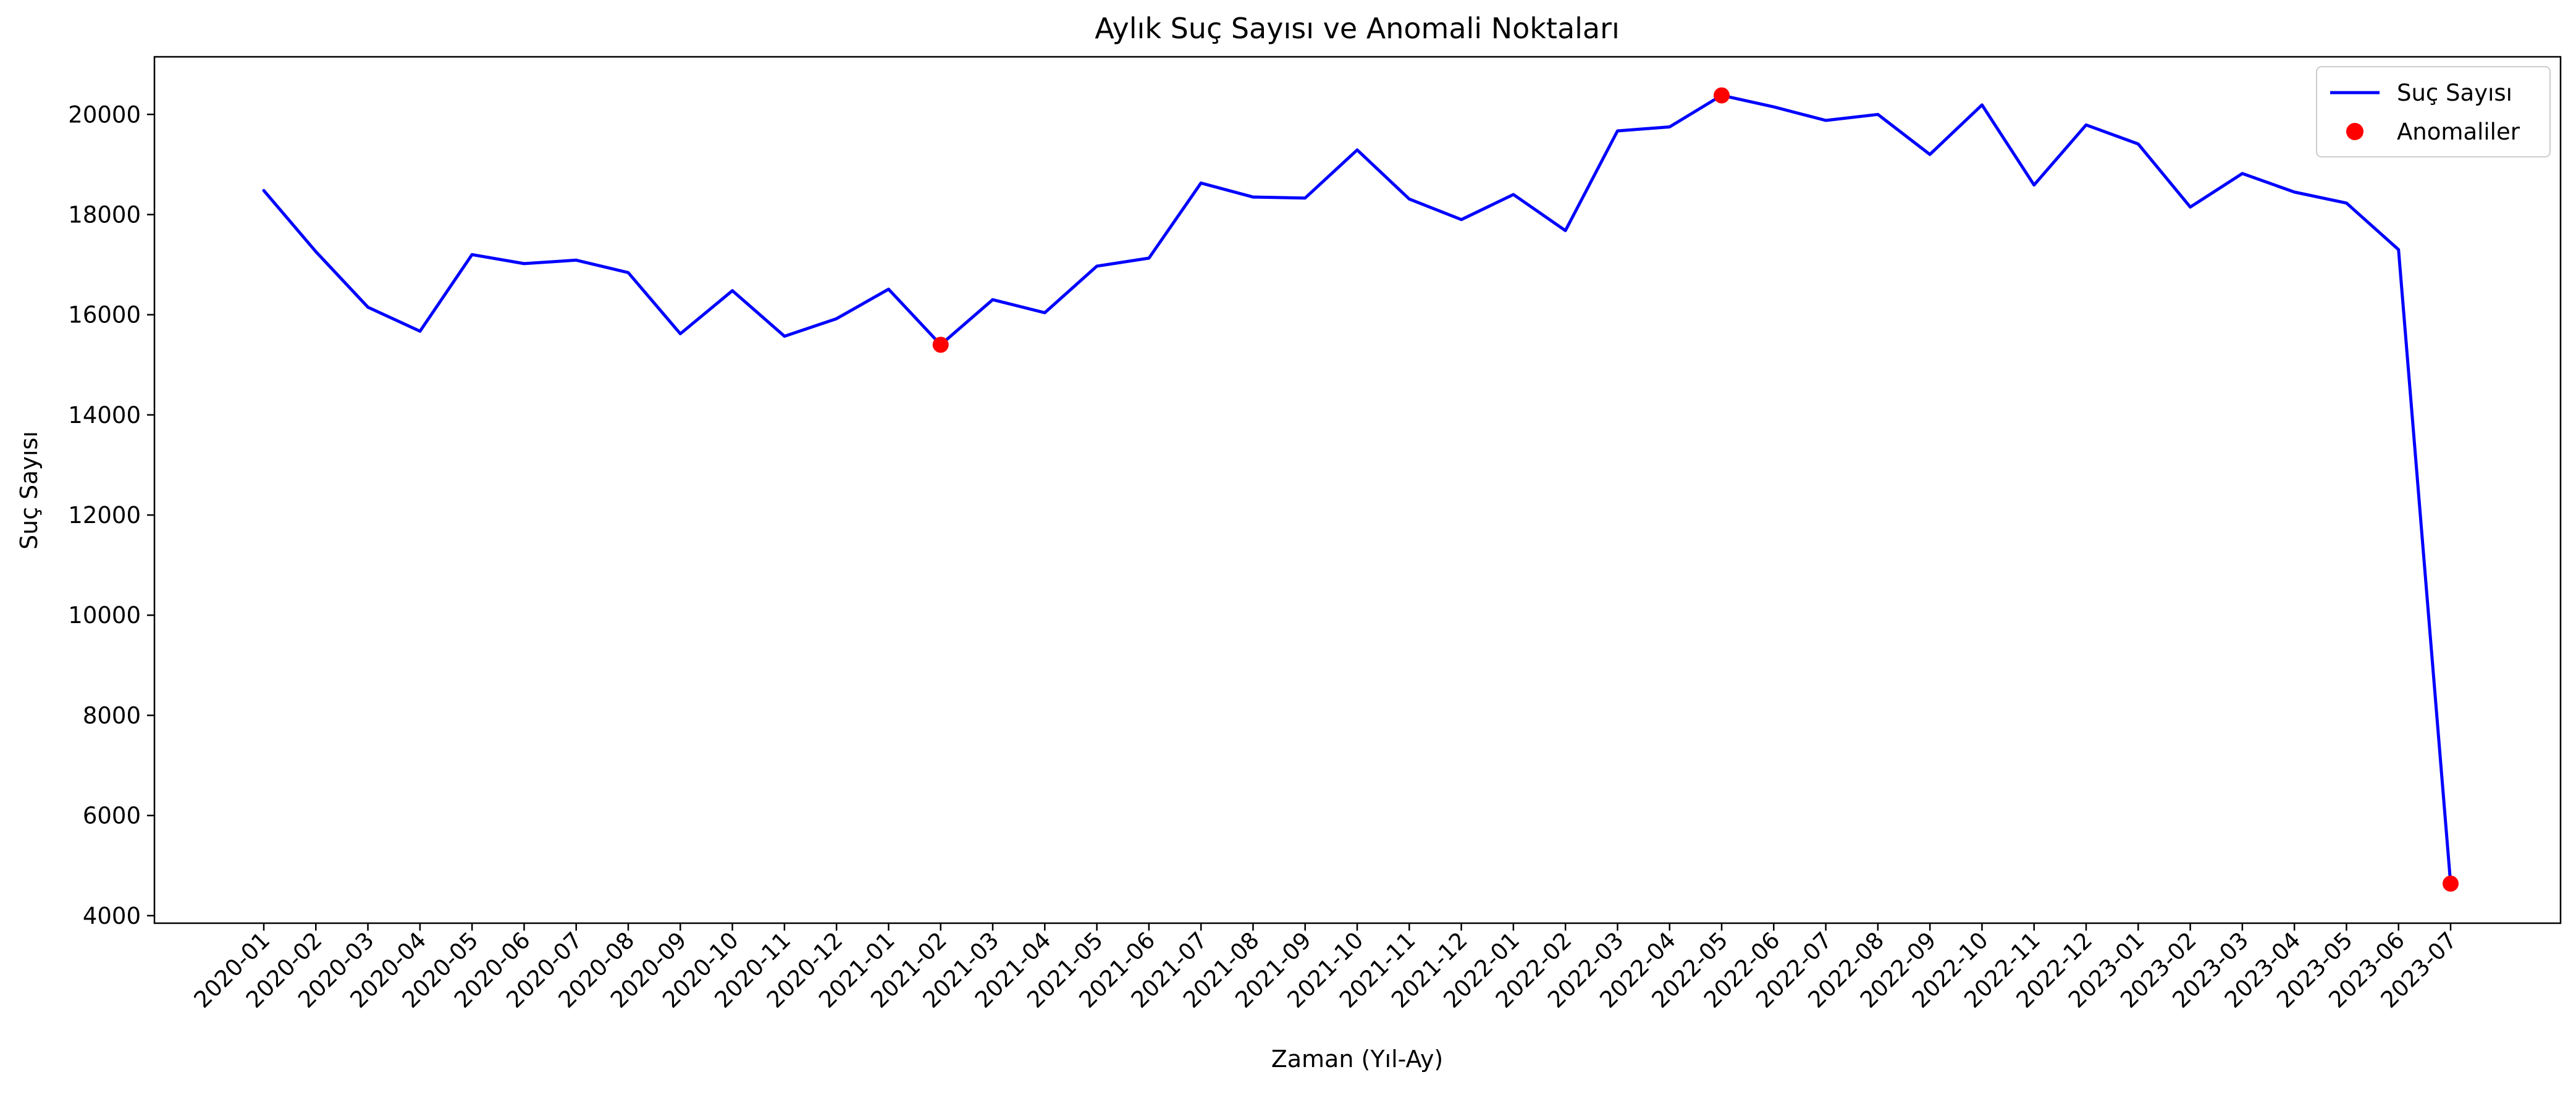 This screenshot has height=1093, width=2576. Describe the element at coordinates (112, 816) in the screenshot. I see `y-tick-label: 6000` at that location.